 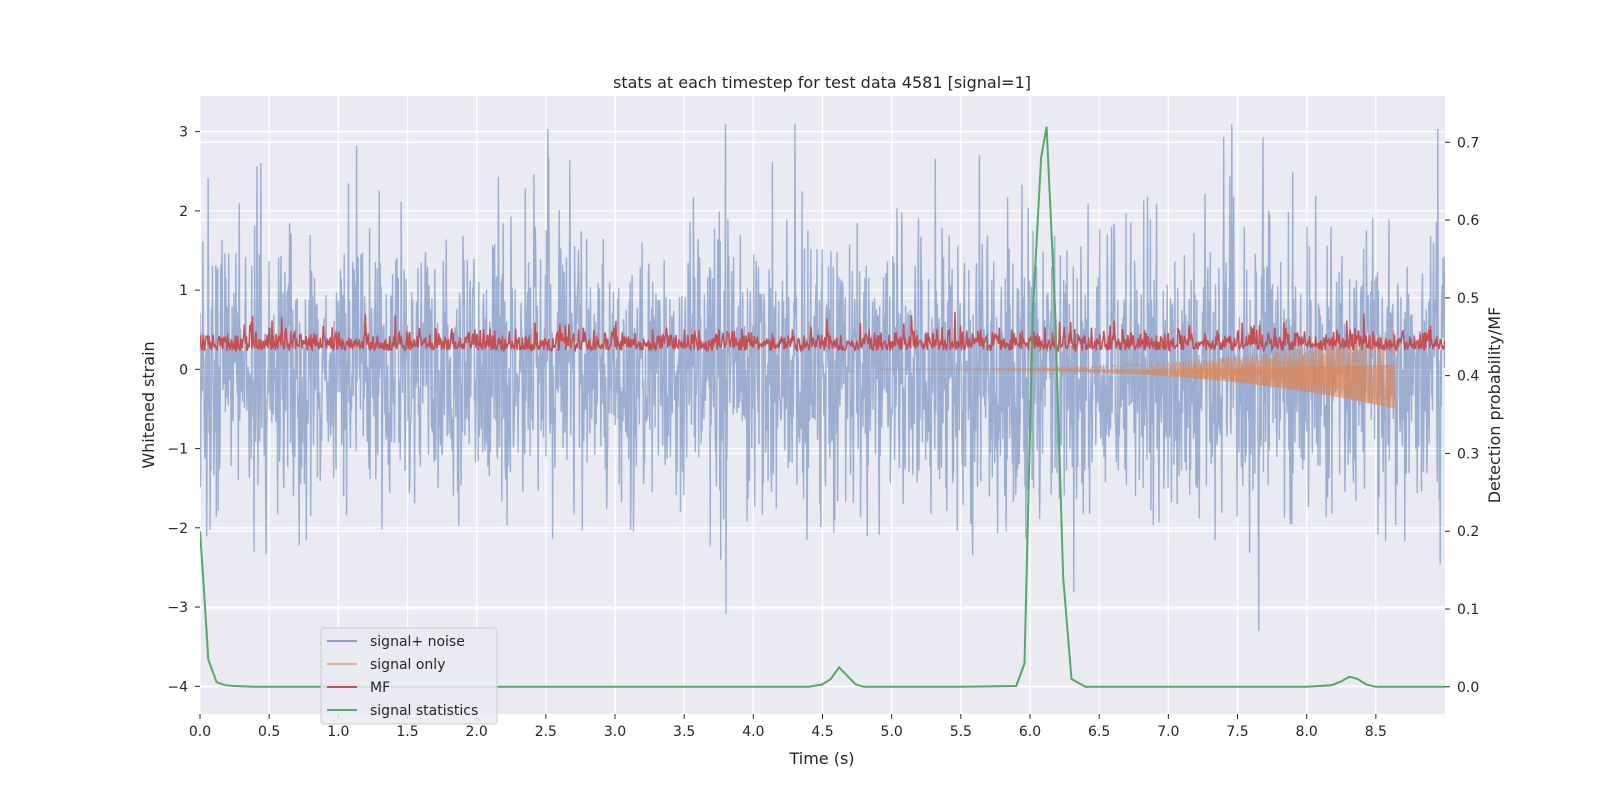 I want to click on x-tick-label: 1.5, so click(x=407, y=732).